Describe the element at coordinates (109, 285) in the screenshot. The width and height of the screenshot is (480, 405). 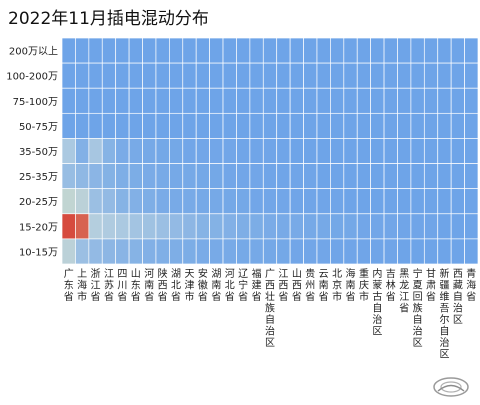
I see `x-tick-label: 江苏省` at that location.